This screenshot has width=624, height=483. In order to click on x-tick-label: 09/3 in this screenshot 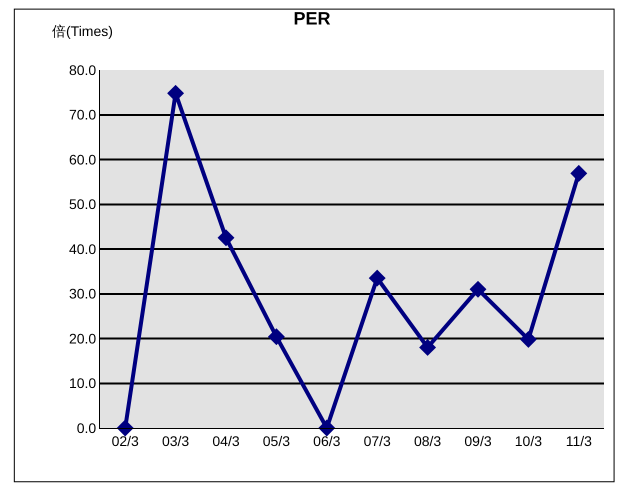, I will do `click(478, 440)`.